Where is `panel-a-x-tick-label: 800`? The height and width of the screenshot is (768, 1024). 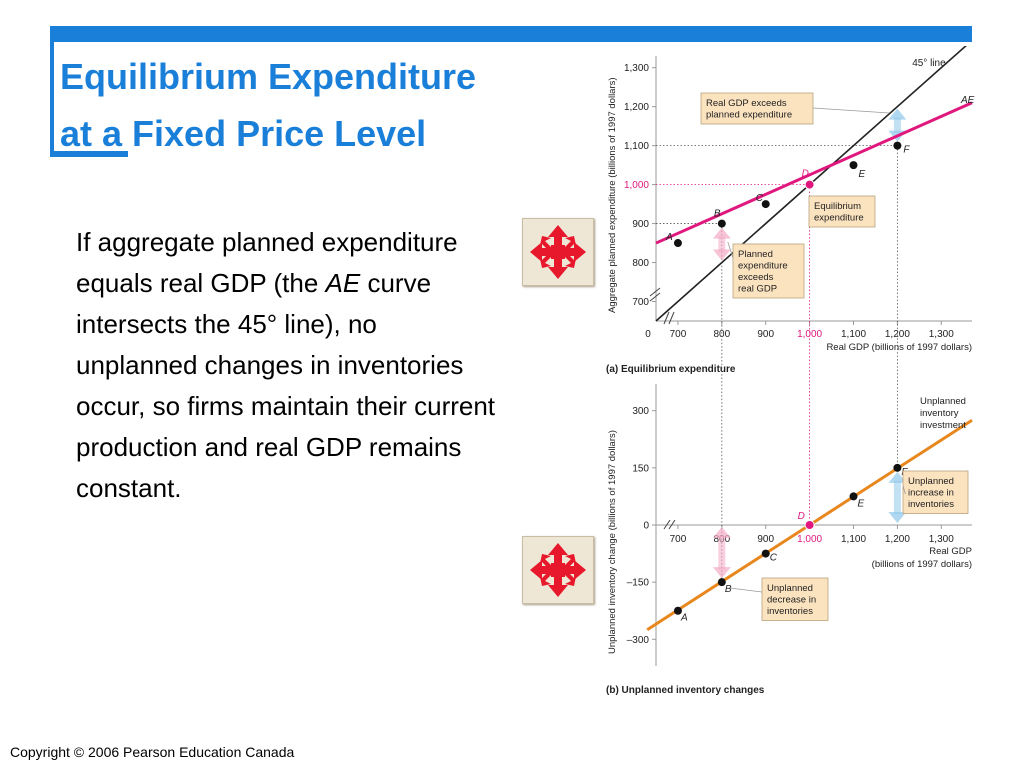 panel-a-x-tick-label: 800 is located at coordinates (721, 334).